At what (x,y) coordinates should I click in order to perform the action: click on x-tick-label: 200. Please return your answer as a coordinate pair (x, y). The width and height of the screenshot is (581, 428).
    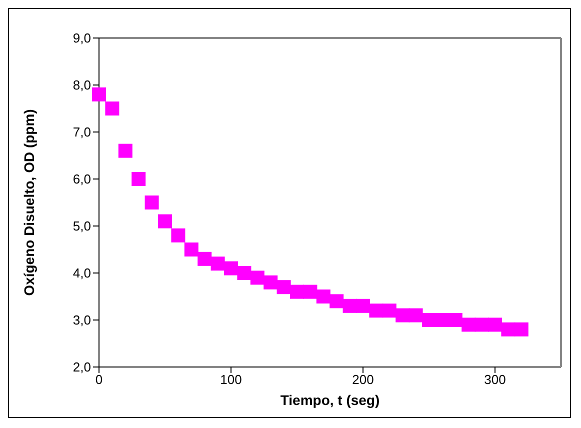
    Looking at the image, I should click on (363, 380).